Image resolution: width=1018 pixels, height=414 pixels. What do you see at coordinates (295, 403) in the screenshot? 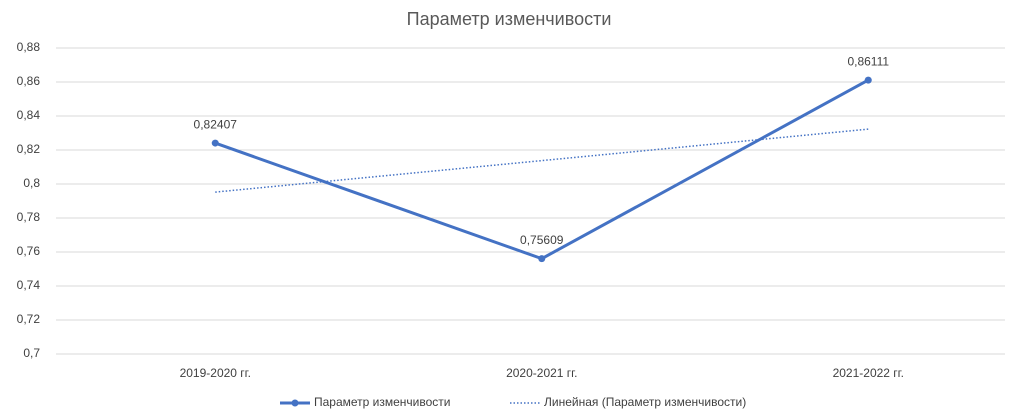
I see `legend-marker` at bounding box center [295, 403].